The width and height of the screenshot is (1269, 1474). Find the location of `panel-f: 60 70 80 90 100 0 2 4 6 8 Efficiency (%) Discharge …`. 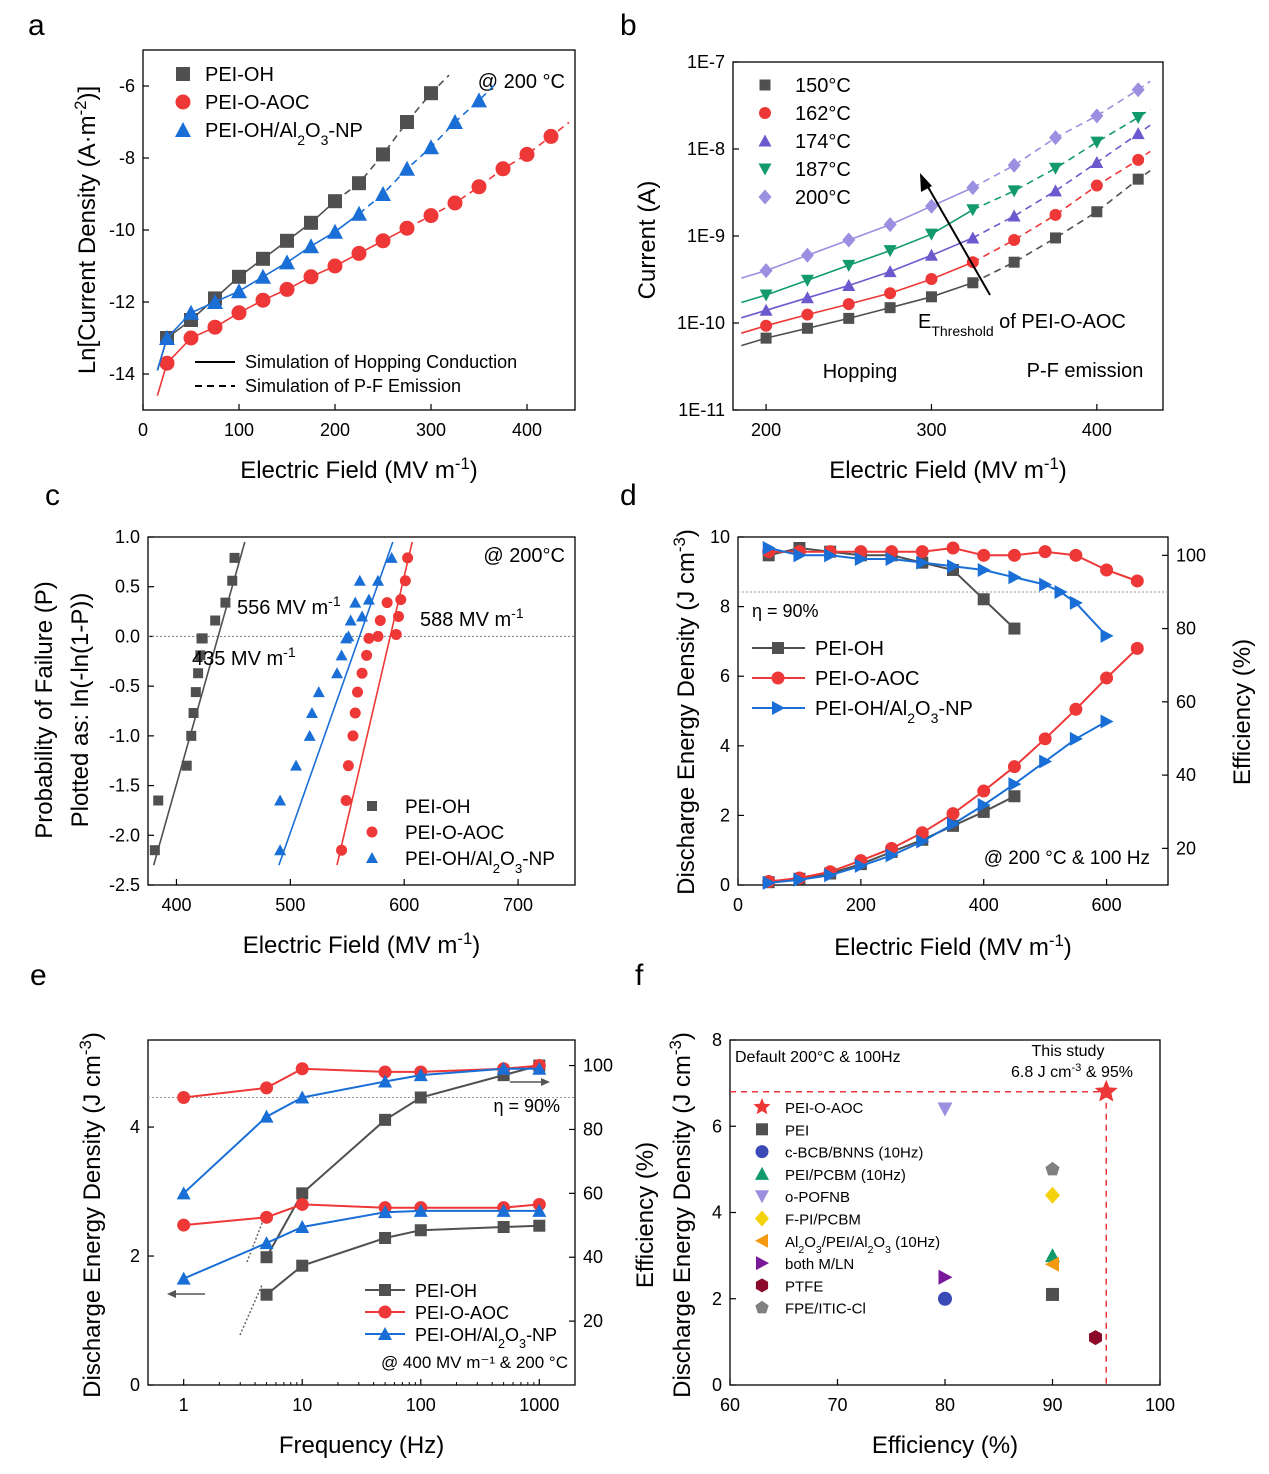

panel-f: 60 70 80 90 100 0 2 4 6 8 Efficiency (%) Discharge … is located at coordinates (921, 1244).